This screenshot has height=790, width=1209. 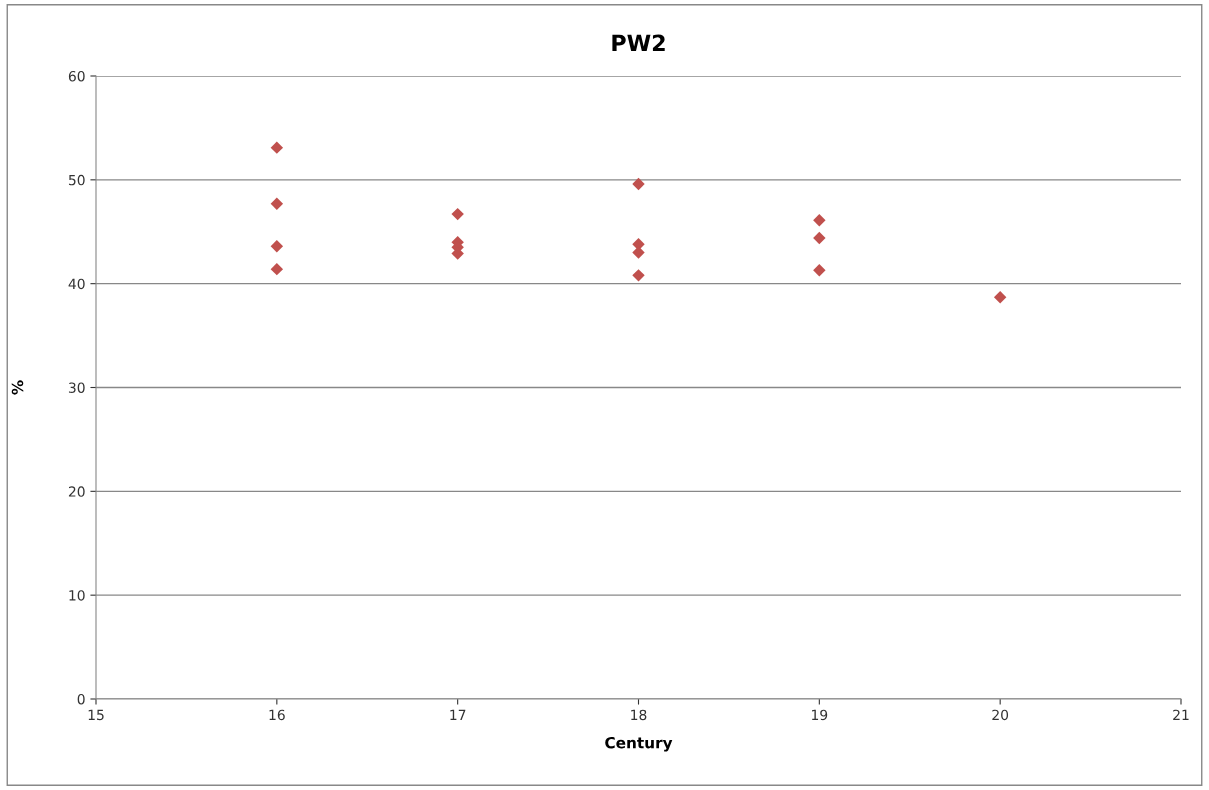 I want to click on x-tick-label: 21, so click(x=1181, y=714).